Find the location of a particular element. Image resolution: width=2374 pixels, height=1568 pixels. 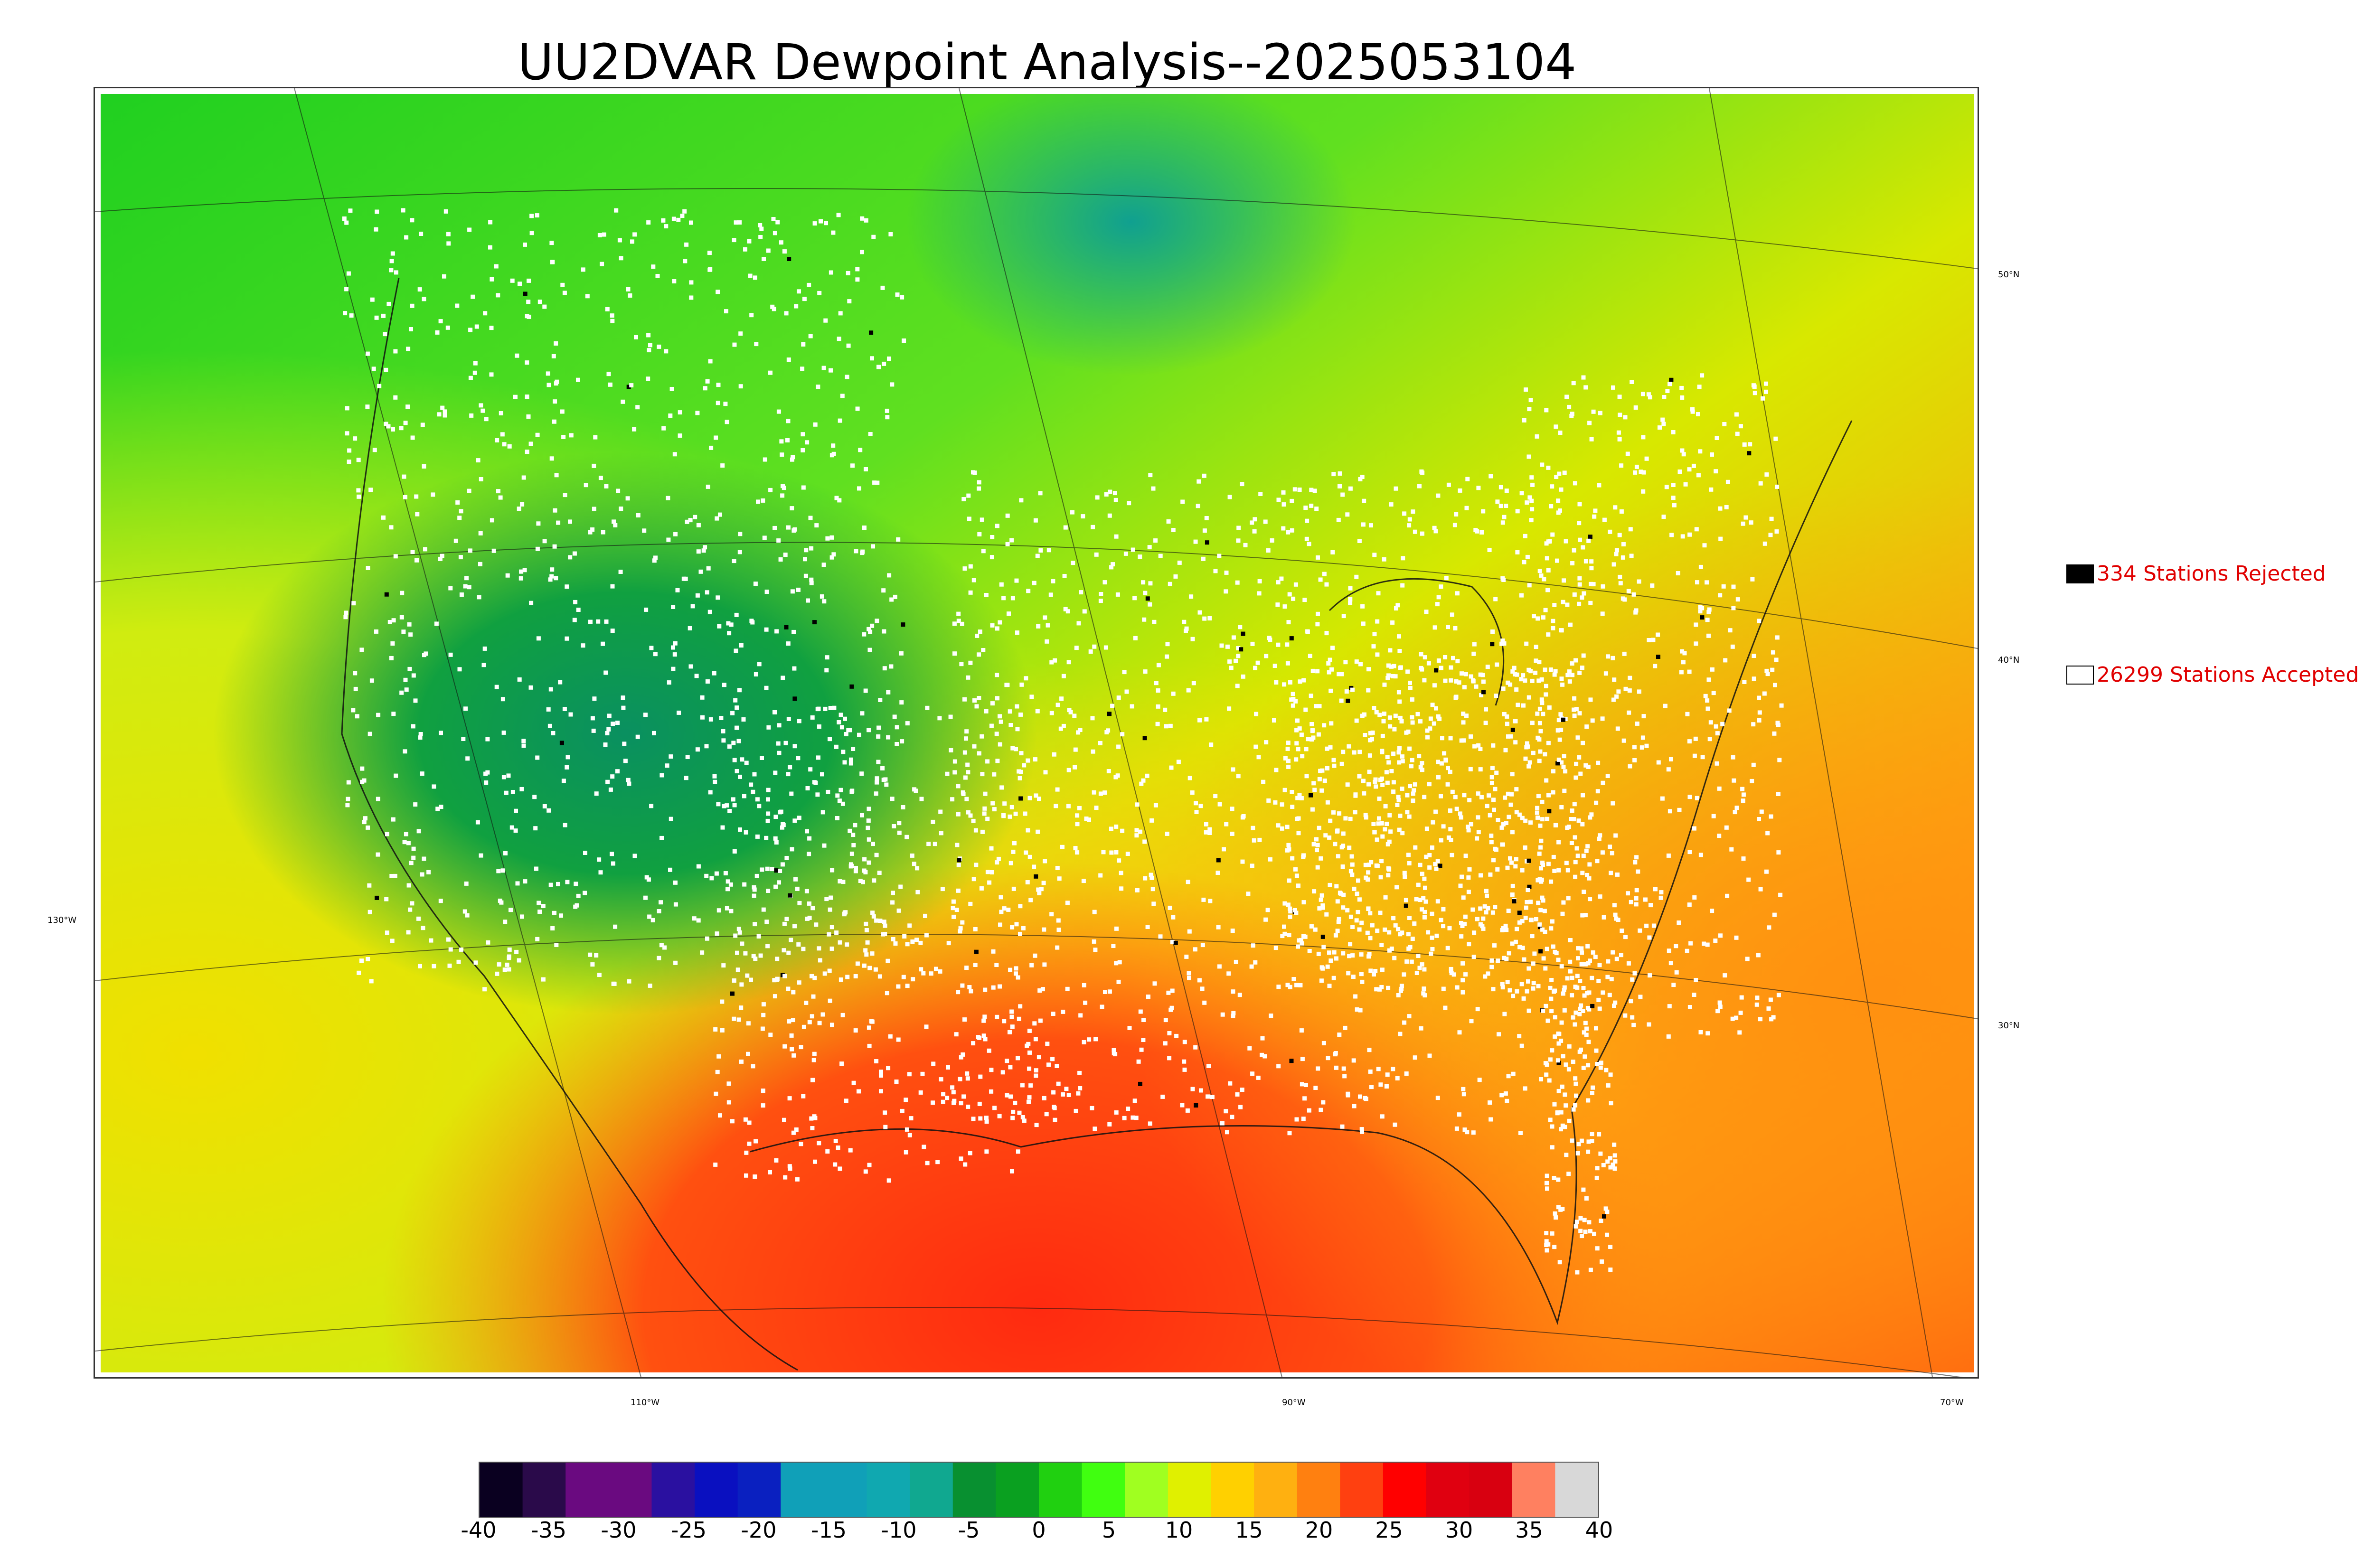

colorbar-tick-label: 20 is located at coordinates (1319, 1530).